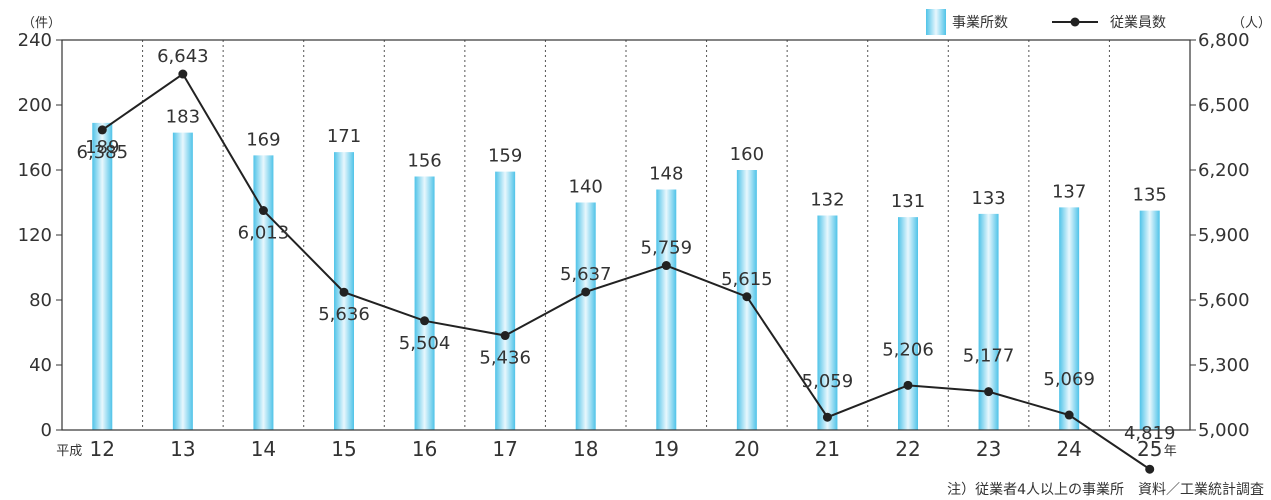  What do you see at coordinates (424, 161) in the screenshot?
I see `bar-value-label: 156` at bounding box center [424, 161].